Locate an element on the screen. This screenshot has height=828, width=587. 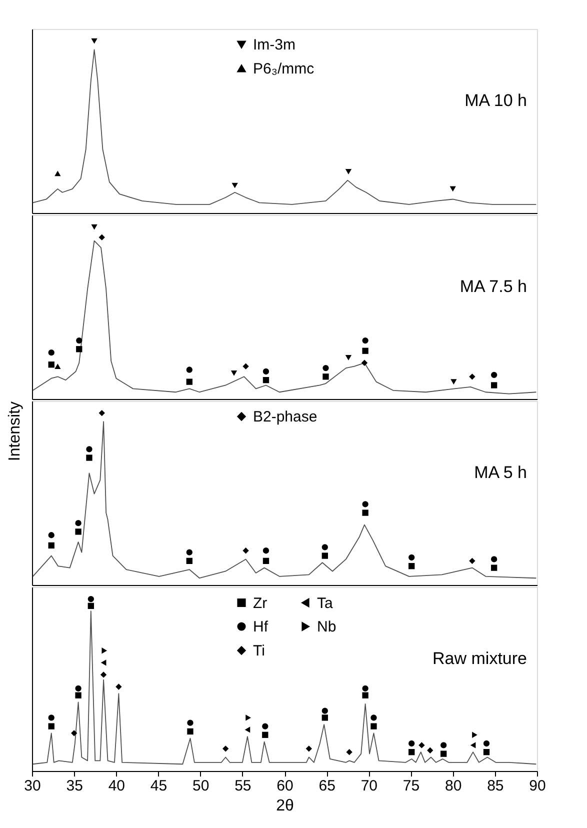
legend-label: P6₃/mmc is located at coordinates (284, 69).